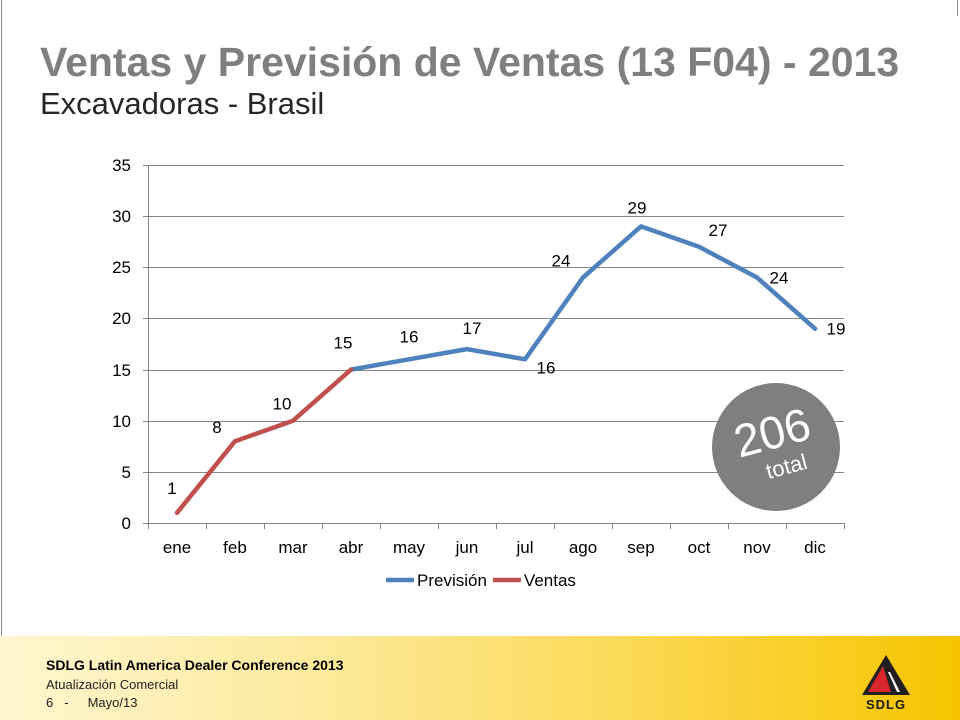  Describe the element at coordinates (121, 216) in the screenshot. I see `y-tick-label: 30` at that location.